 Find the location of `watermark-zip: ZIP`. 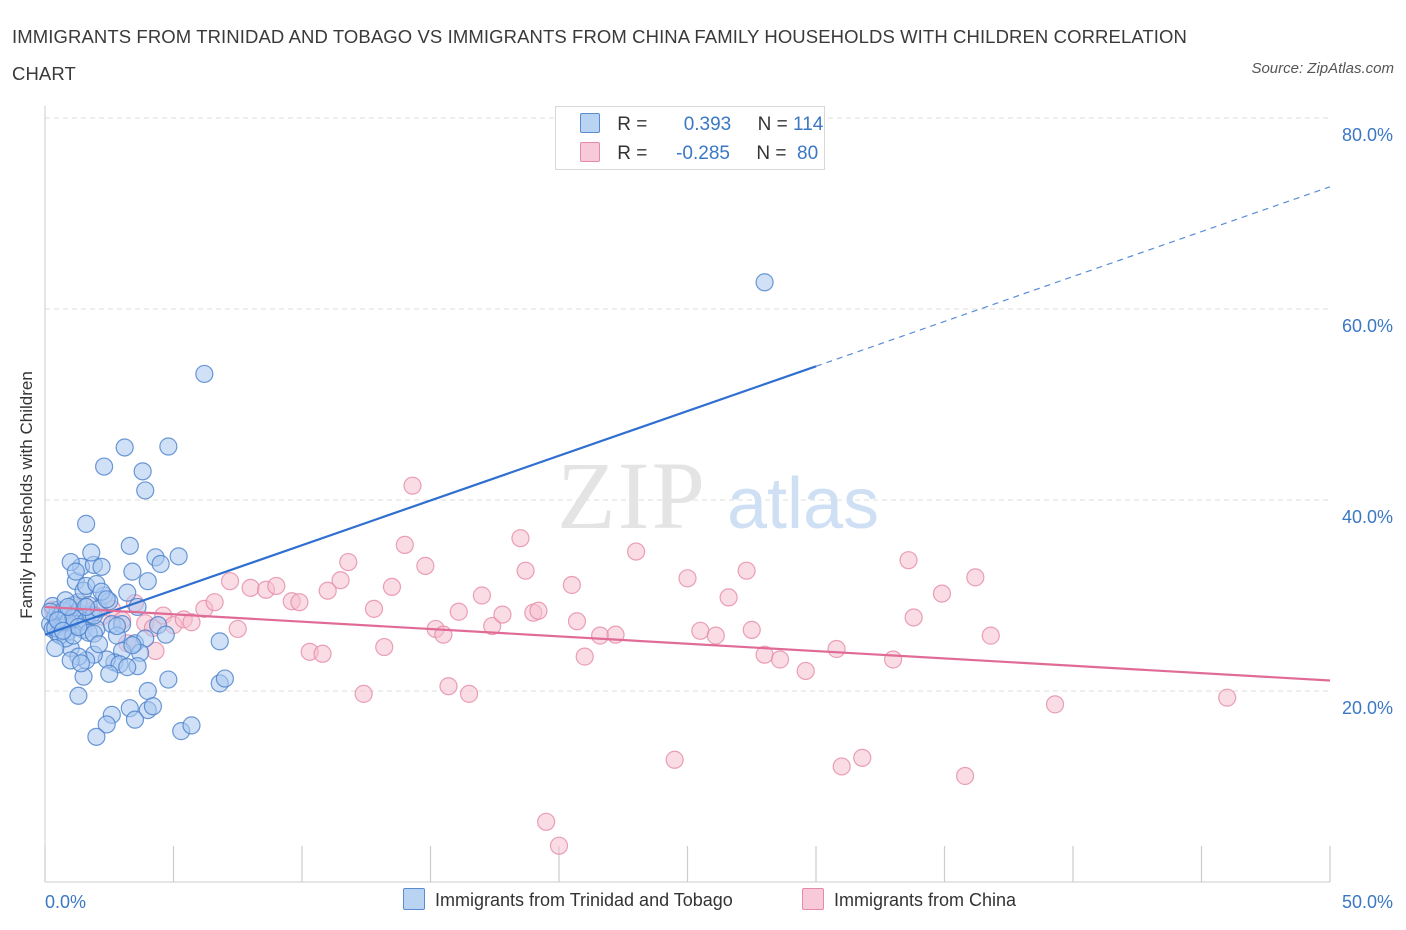

watermark-zip: ZIP is located at coordinates (632, 495).